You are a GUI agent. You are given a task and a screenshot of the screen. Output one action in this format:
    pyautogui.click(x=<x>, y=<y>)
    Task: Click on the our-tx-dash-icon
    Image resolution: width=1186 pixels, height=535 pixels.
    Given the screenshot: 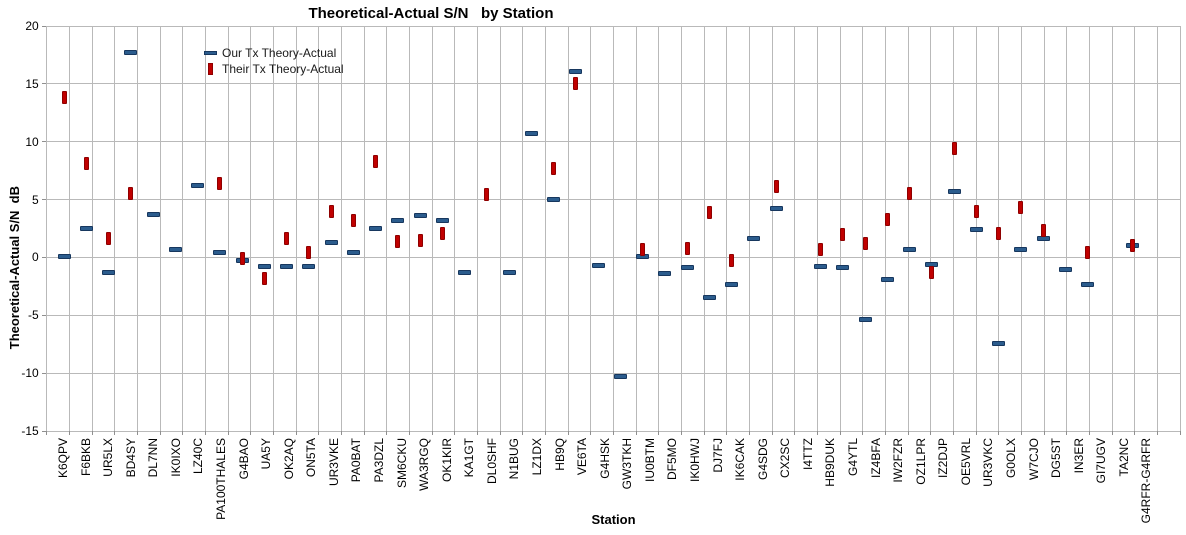 What is the action you would take?
    pyautogui.click(x=210, y=53)
    